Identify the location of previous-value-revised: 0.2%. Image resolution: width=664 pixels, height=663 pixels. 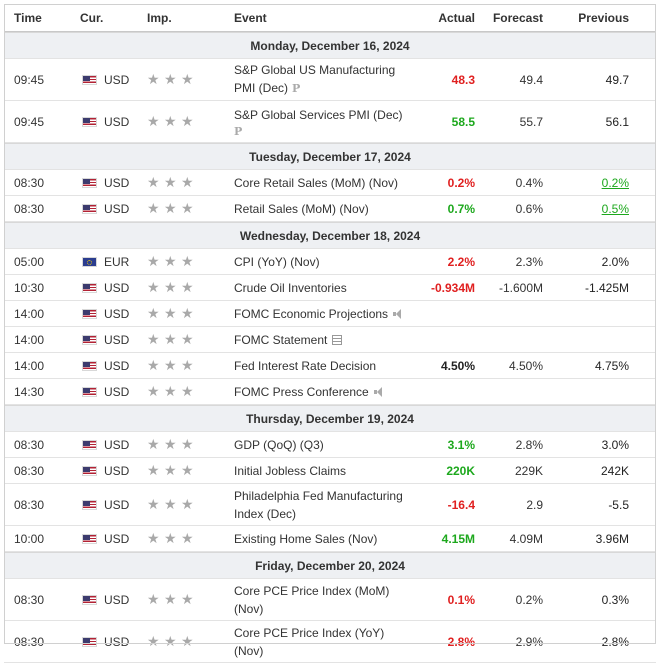
(615, 182).